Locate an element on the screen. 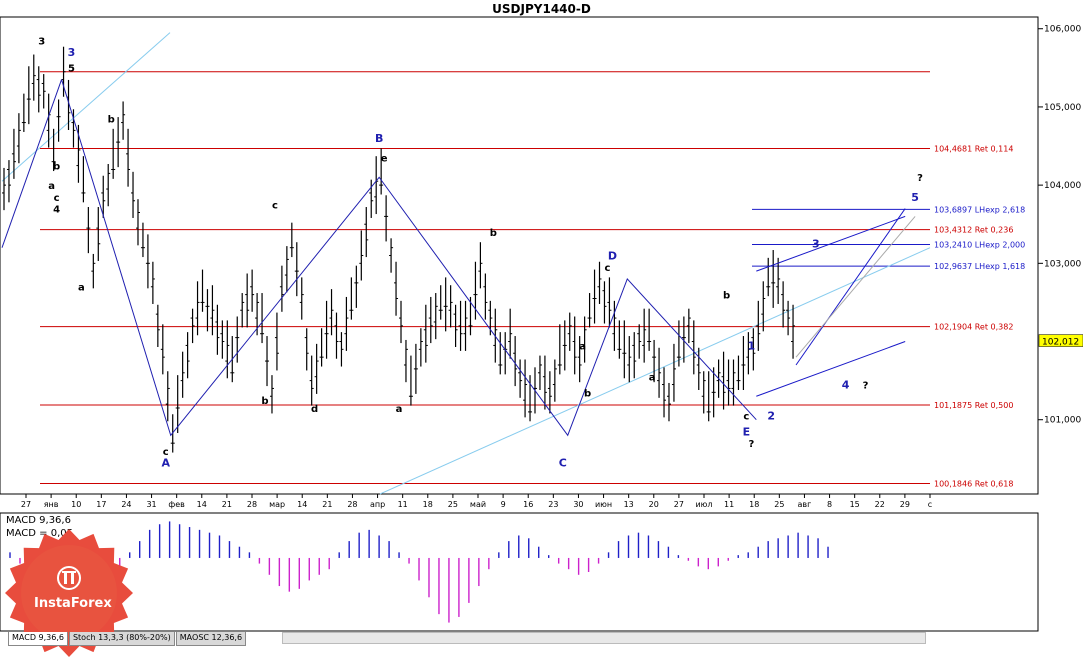 The image size is (1083, 661). extension-label-0: 103,6897 LHexp 2,618 is located at coordinates (979, 209).